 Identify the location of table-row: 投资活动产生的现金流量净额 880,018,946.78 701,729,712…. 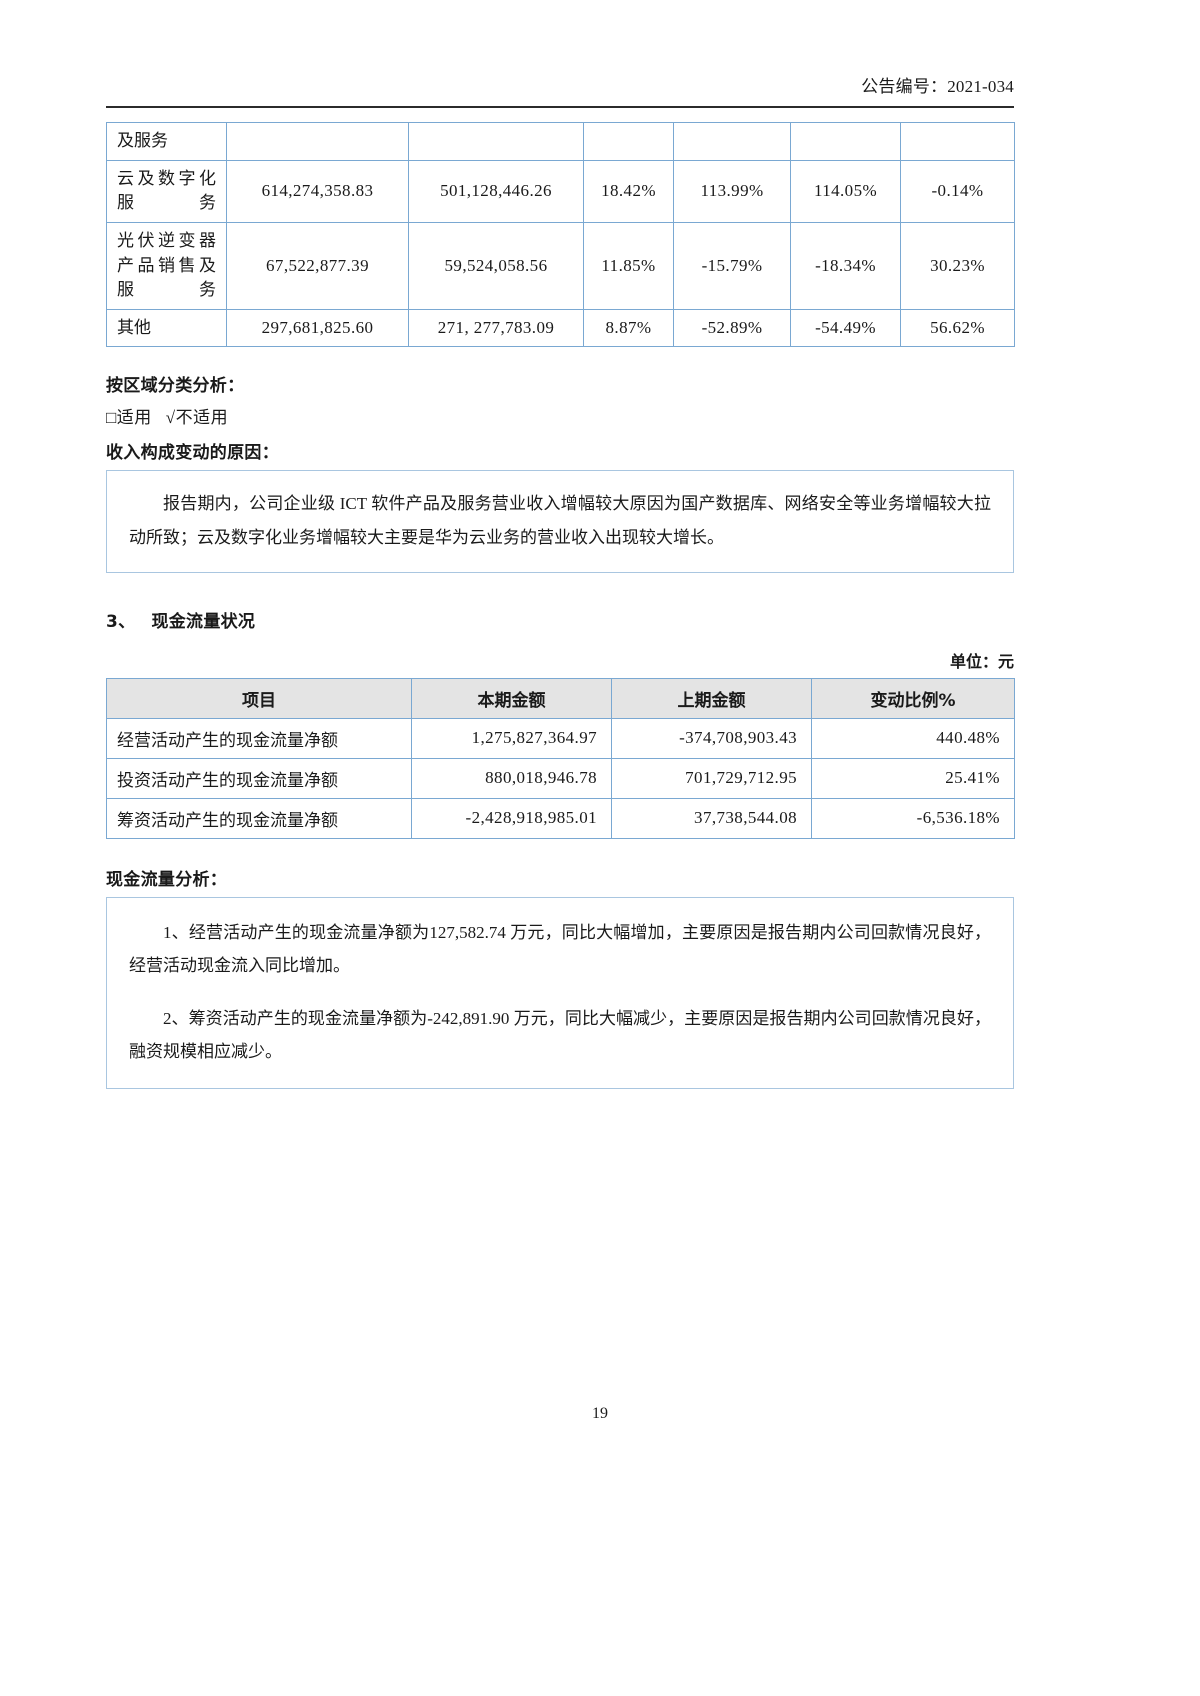
(560, 778).